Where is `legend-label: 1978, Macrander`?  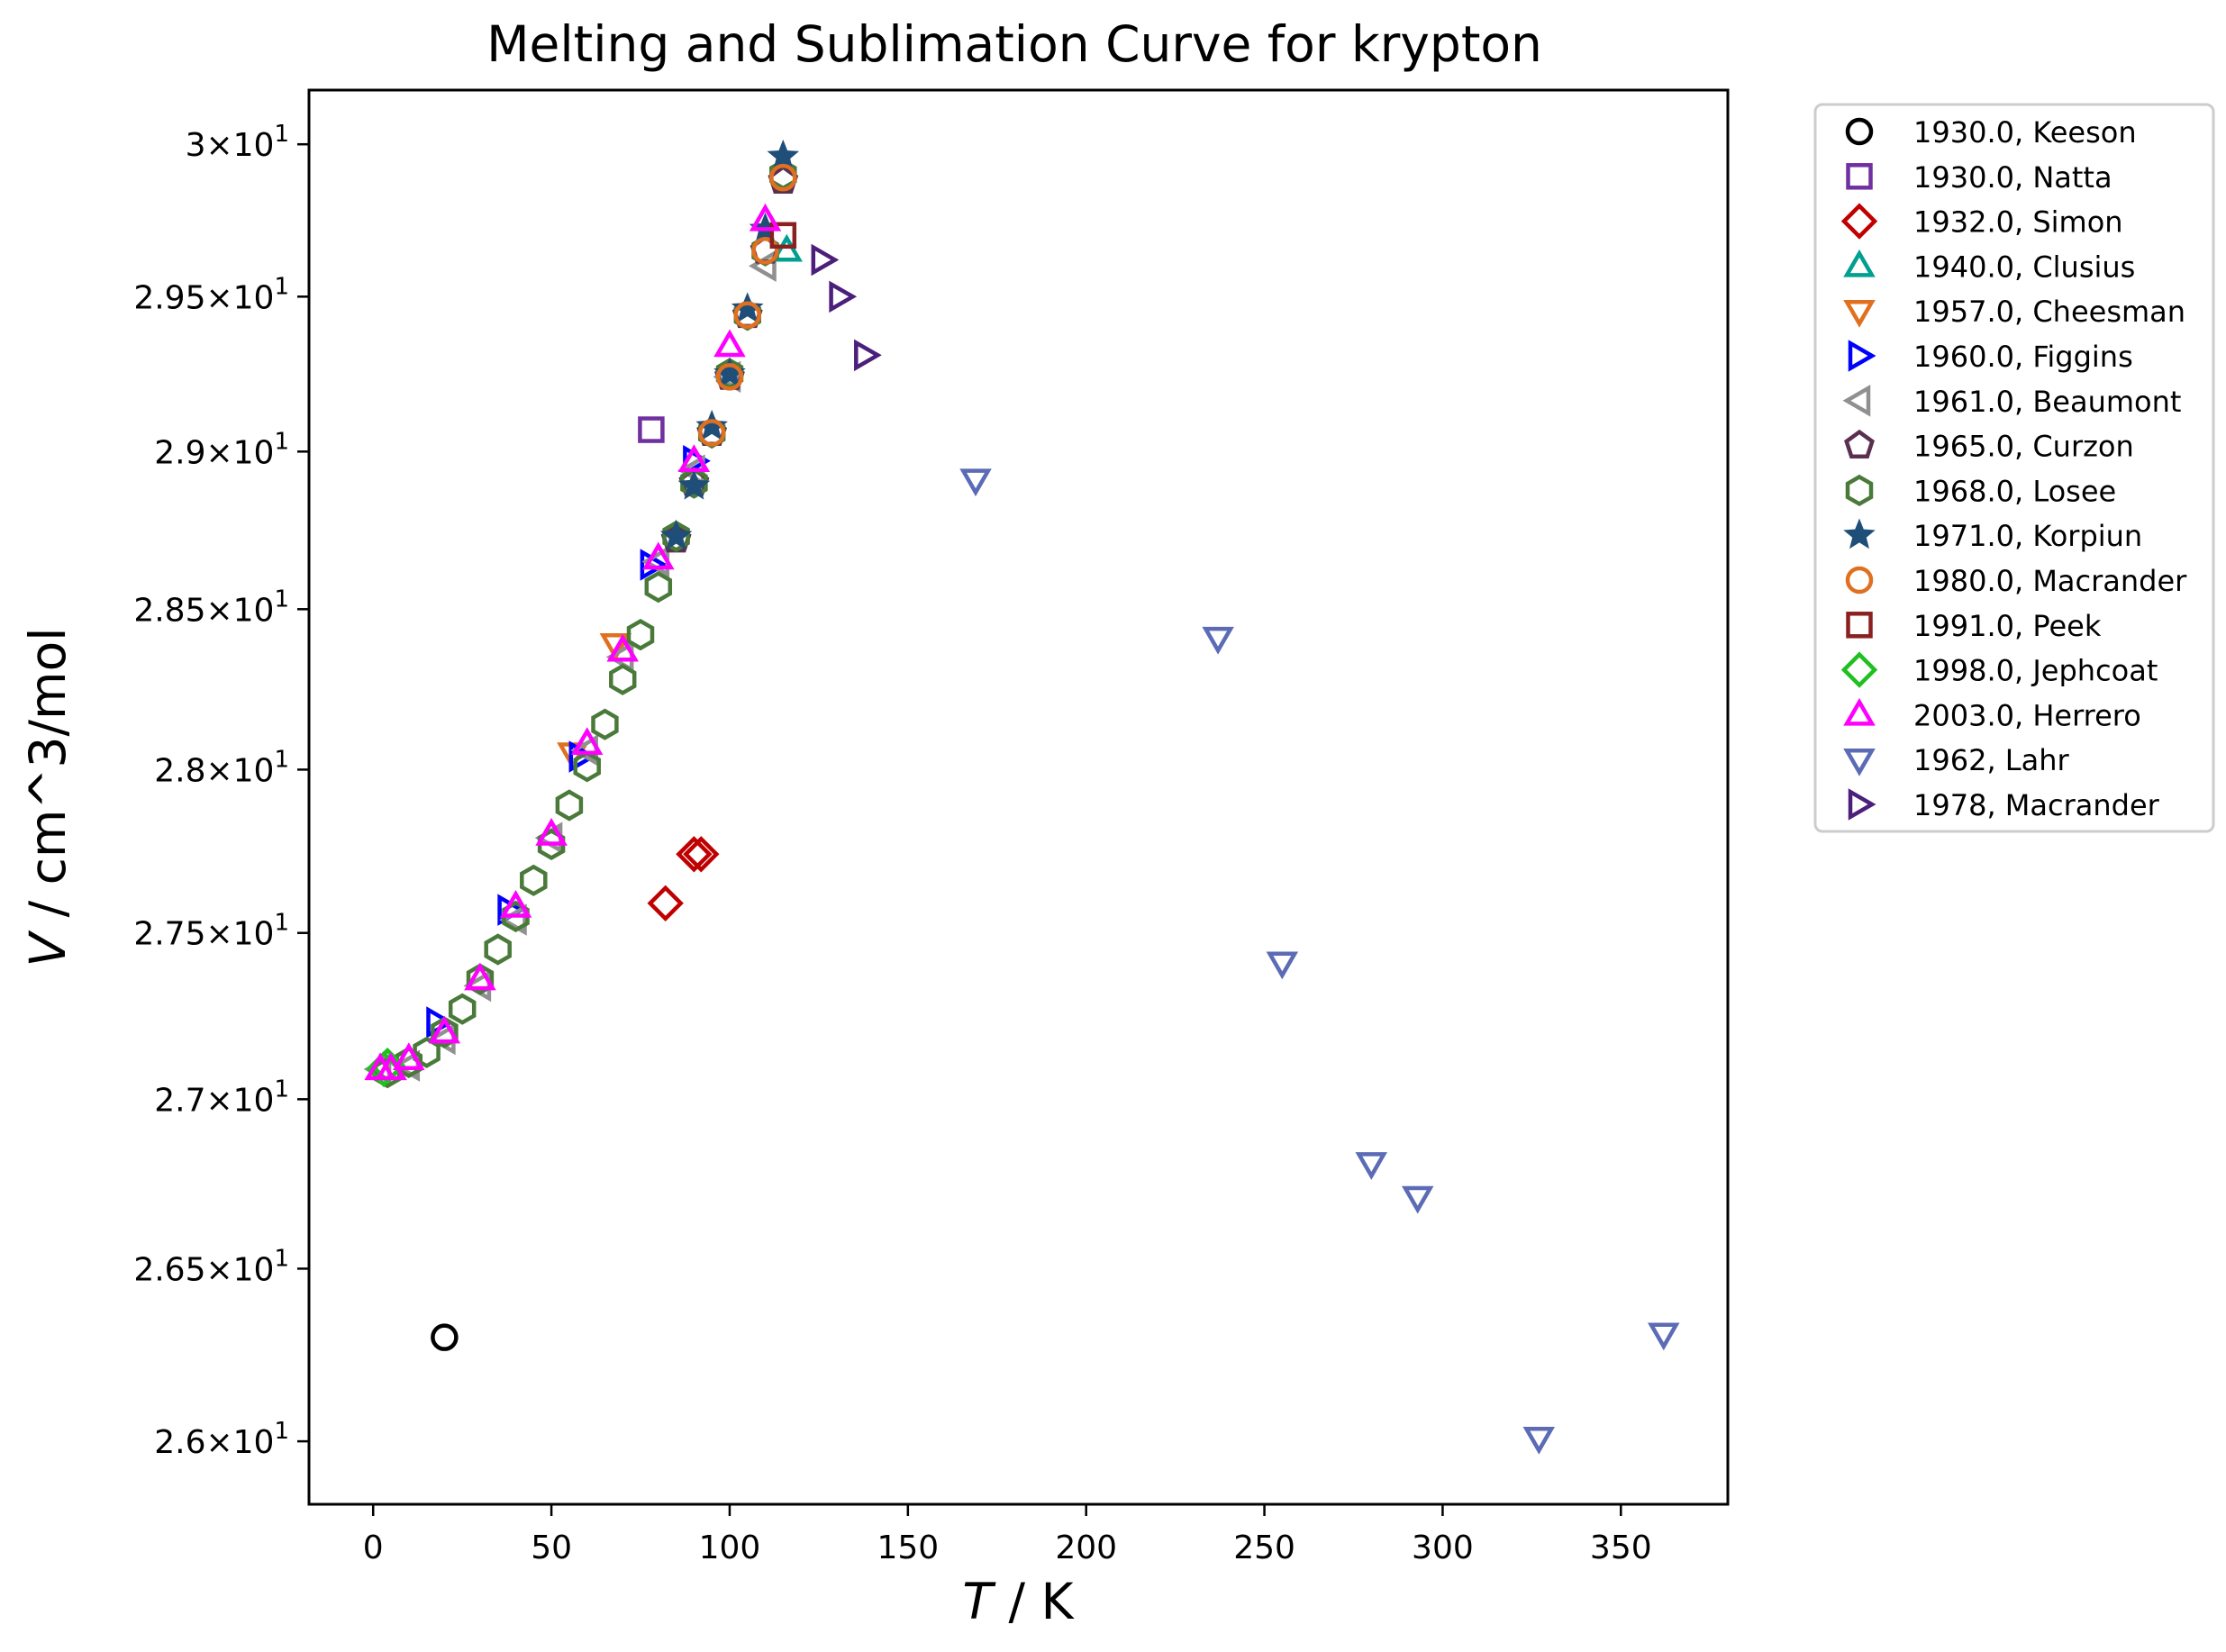 legend-label: 1978, Macrander is located at coordinates (2037, 805).